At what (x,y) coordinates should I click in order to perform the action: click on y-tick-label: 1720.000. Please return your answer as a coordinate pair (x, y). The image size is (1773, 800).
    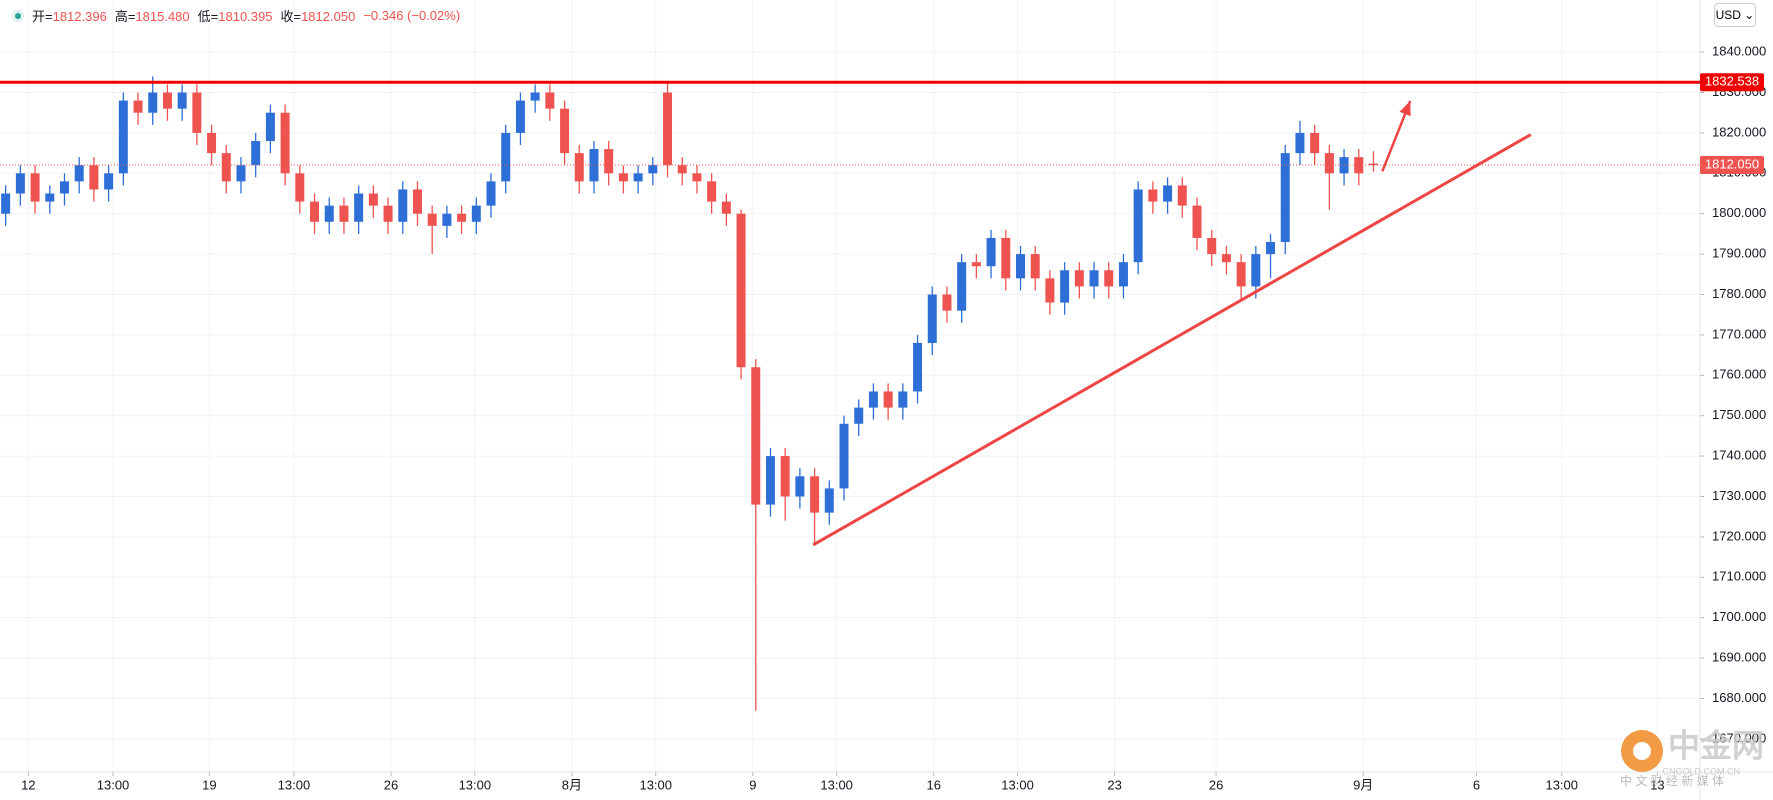
    Looking at the image, I should click on (1739, 535).